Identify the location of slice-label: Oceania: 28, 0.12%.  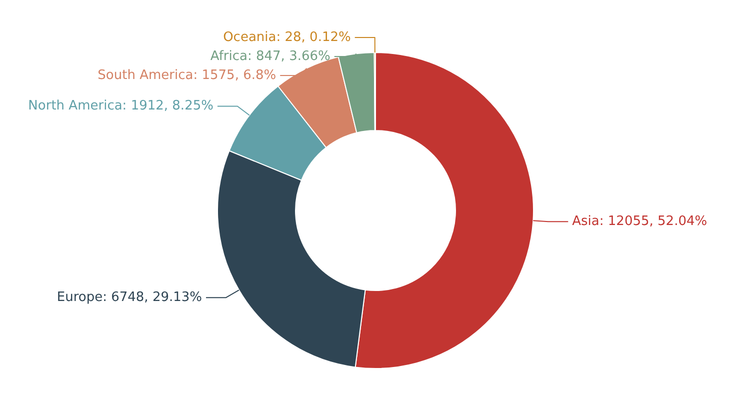
(287, 37).